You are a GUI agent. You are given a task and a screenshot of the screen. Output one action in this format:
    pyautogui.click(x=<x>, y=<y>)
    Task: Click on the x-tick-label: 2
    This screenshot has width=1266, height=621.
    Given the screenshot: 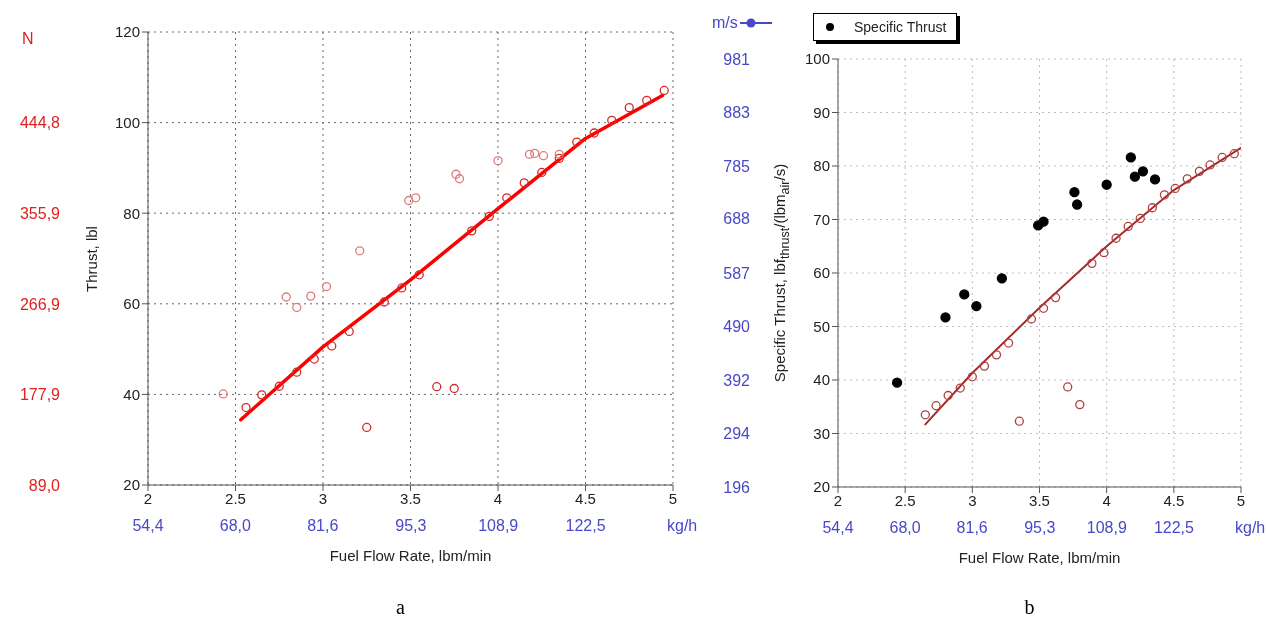 What is the action you would take?
    pyautogui.click(x=148, y=498)
    